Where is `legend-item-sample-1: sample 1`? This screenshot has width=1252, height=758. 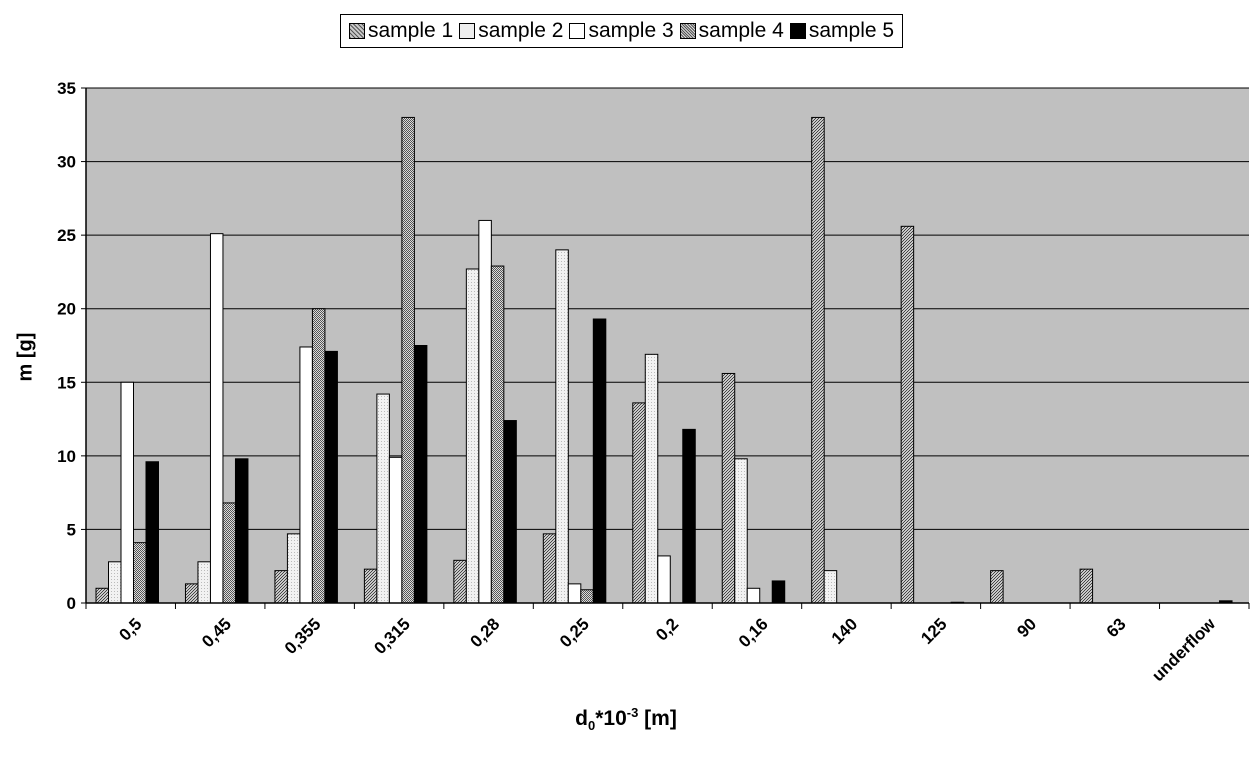
legend-item-sample-1: sample 1 is located at coordinates (401, 31).